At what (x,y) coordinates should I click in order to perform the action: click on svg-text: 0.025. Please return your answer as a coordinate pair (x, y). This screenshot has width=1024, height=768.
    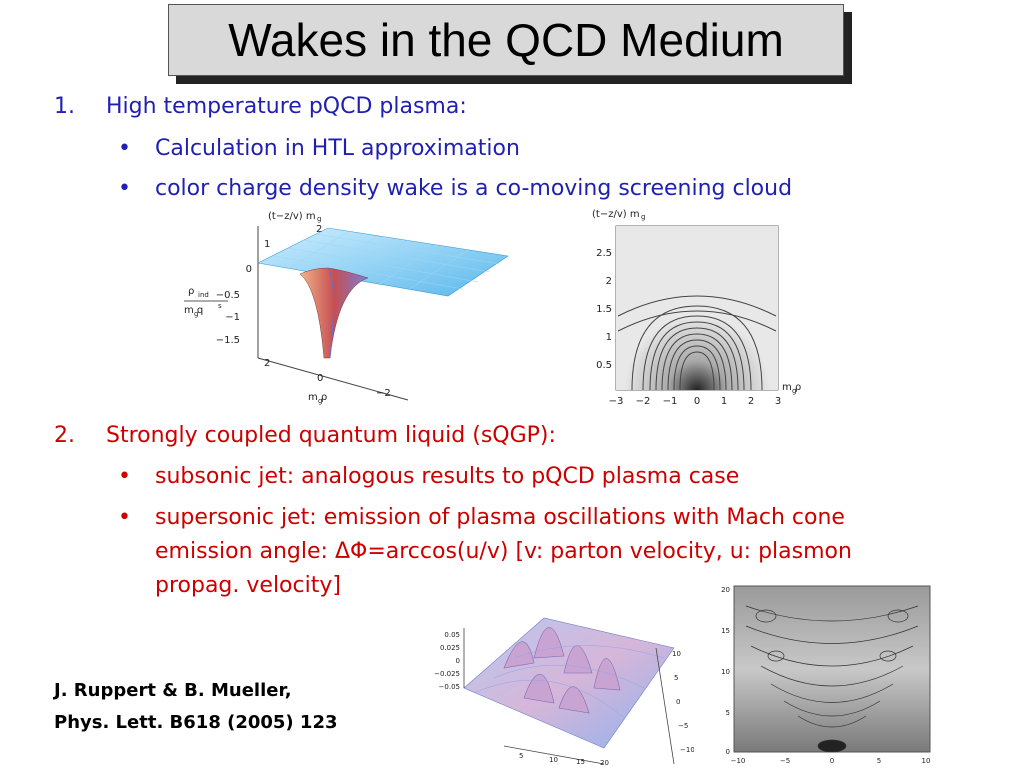
    Looking at the image, I should click on (450, 648).